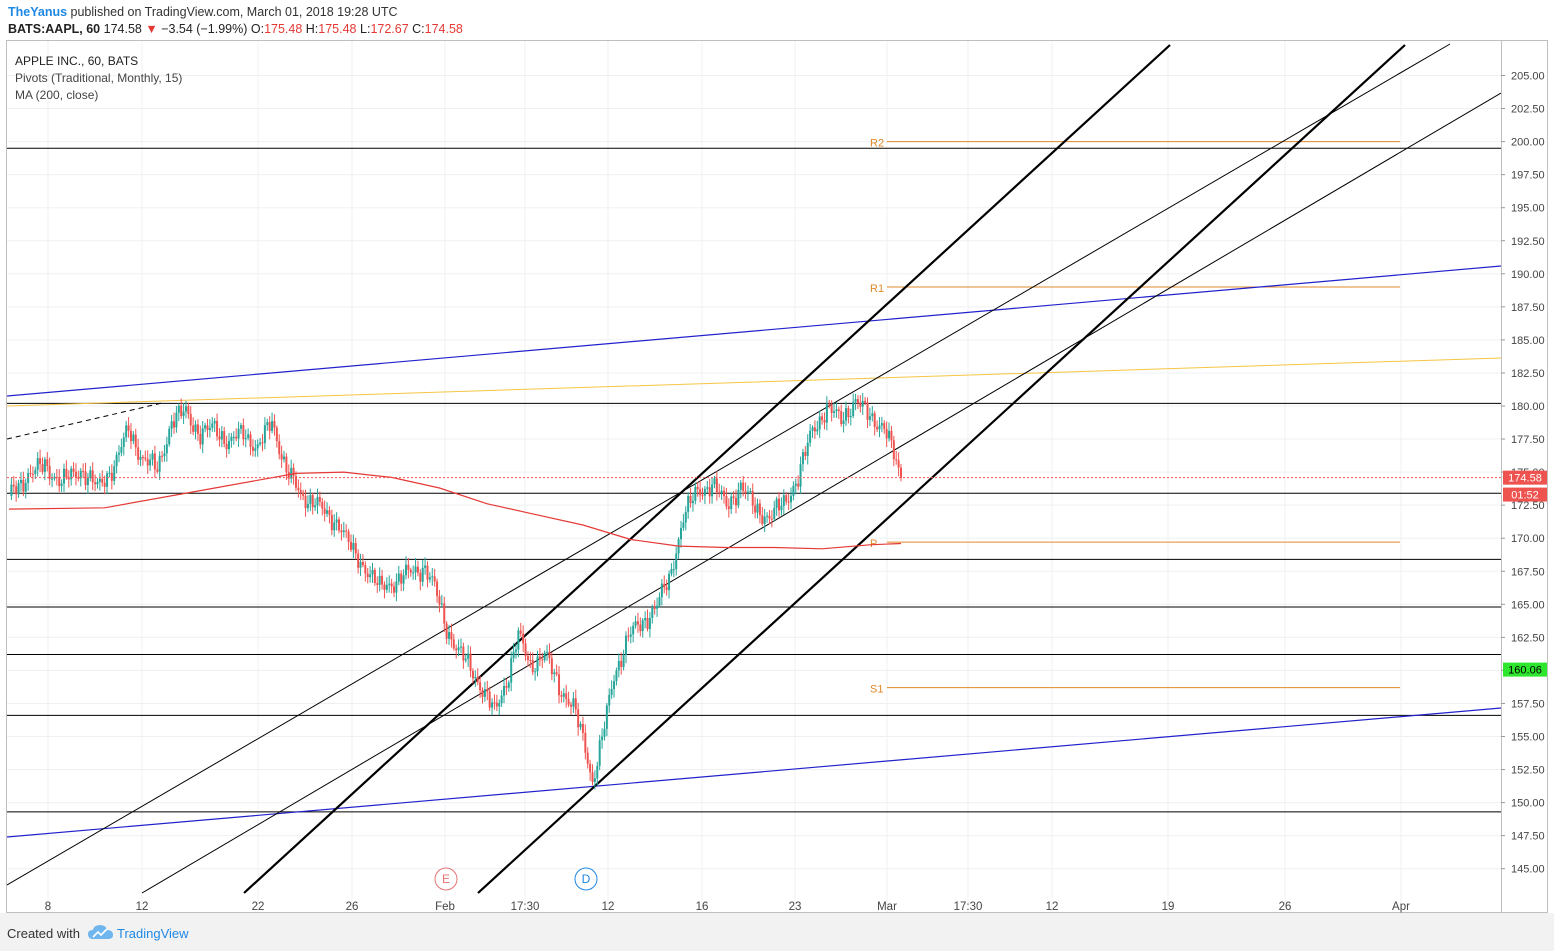 This screenshot has width=1554, height=951. I want to click on x-tick-label: 23, so click(795, 907).